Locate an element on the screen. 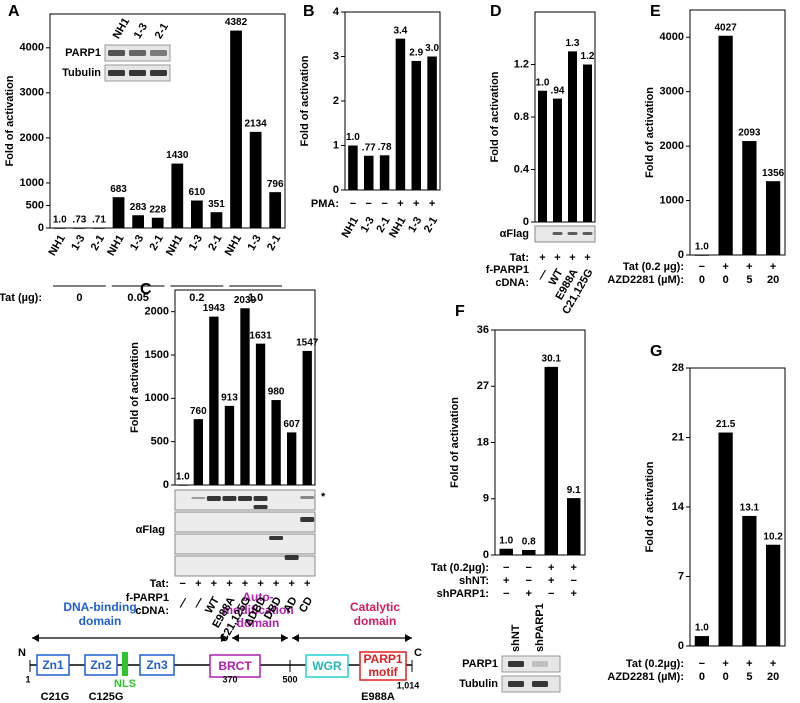 The height and width of the screenshot is (703, 800). value-label: 3.0 is located at coordinates (432, 48).